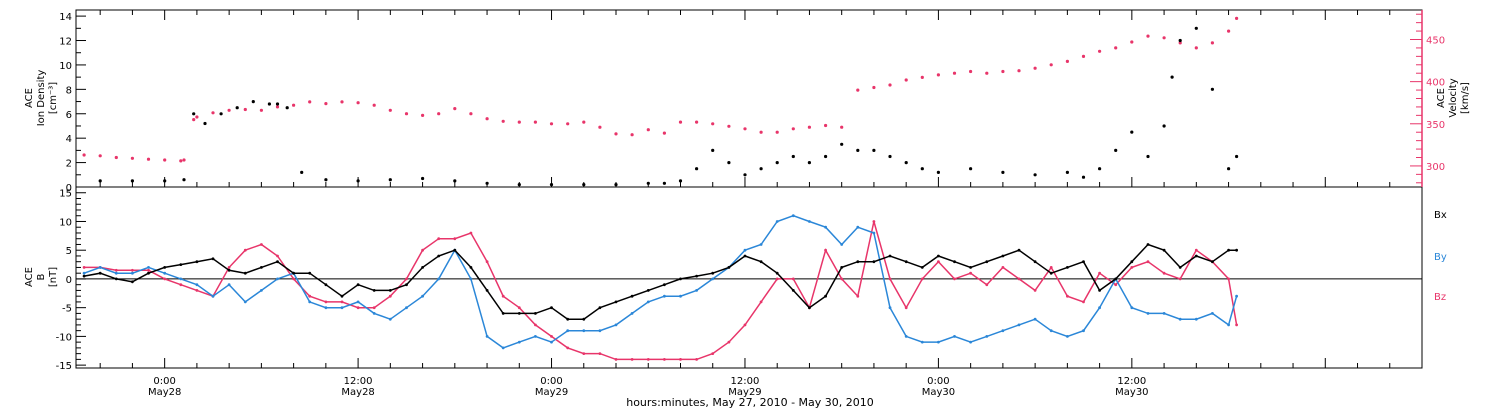  I want to click on field-tick-label: 10, so click(65, 222).